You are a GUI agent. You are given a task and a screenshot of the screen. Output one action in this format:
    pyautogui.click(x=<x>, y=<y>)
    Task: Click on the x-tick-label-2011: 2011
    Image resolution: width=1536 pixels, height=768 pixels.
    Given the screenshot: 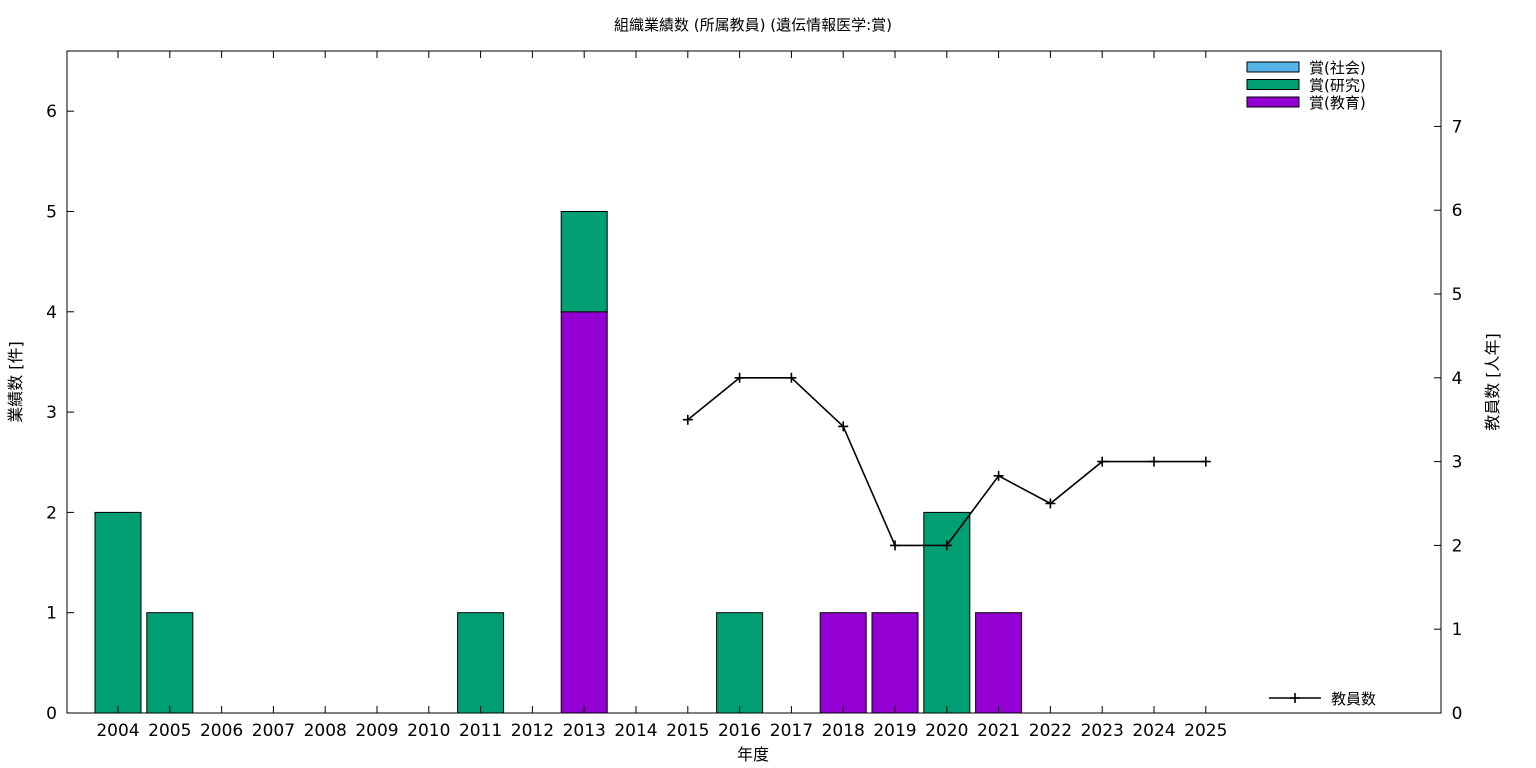 What is the action you would take?
    pyautogui.click(x=480, y=731)
    